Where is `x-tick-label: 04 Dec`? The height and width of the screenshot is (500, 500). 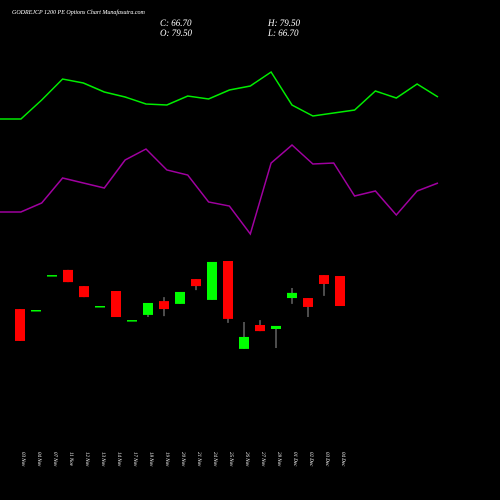 x-tick-label: 04 Dec is located at coordinates (342, 459).